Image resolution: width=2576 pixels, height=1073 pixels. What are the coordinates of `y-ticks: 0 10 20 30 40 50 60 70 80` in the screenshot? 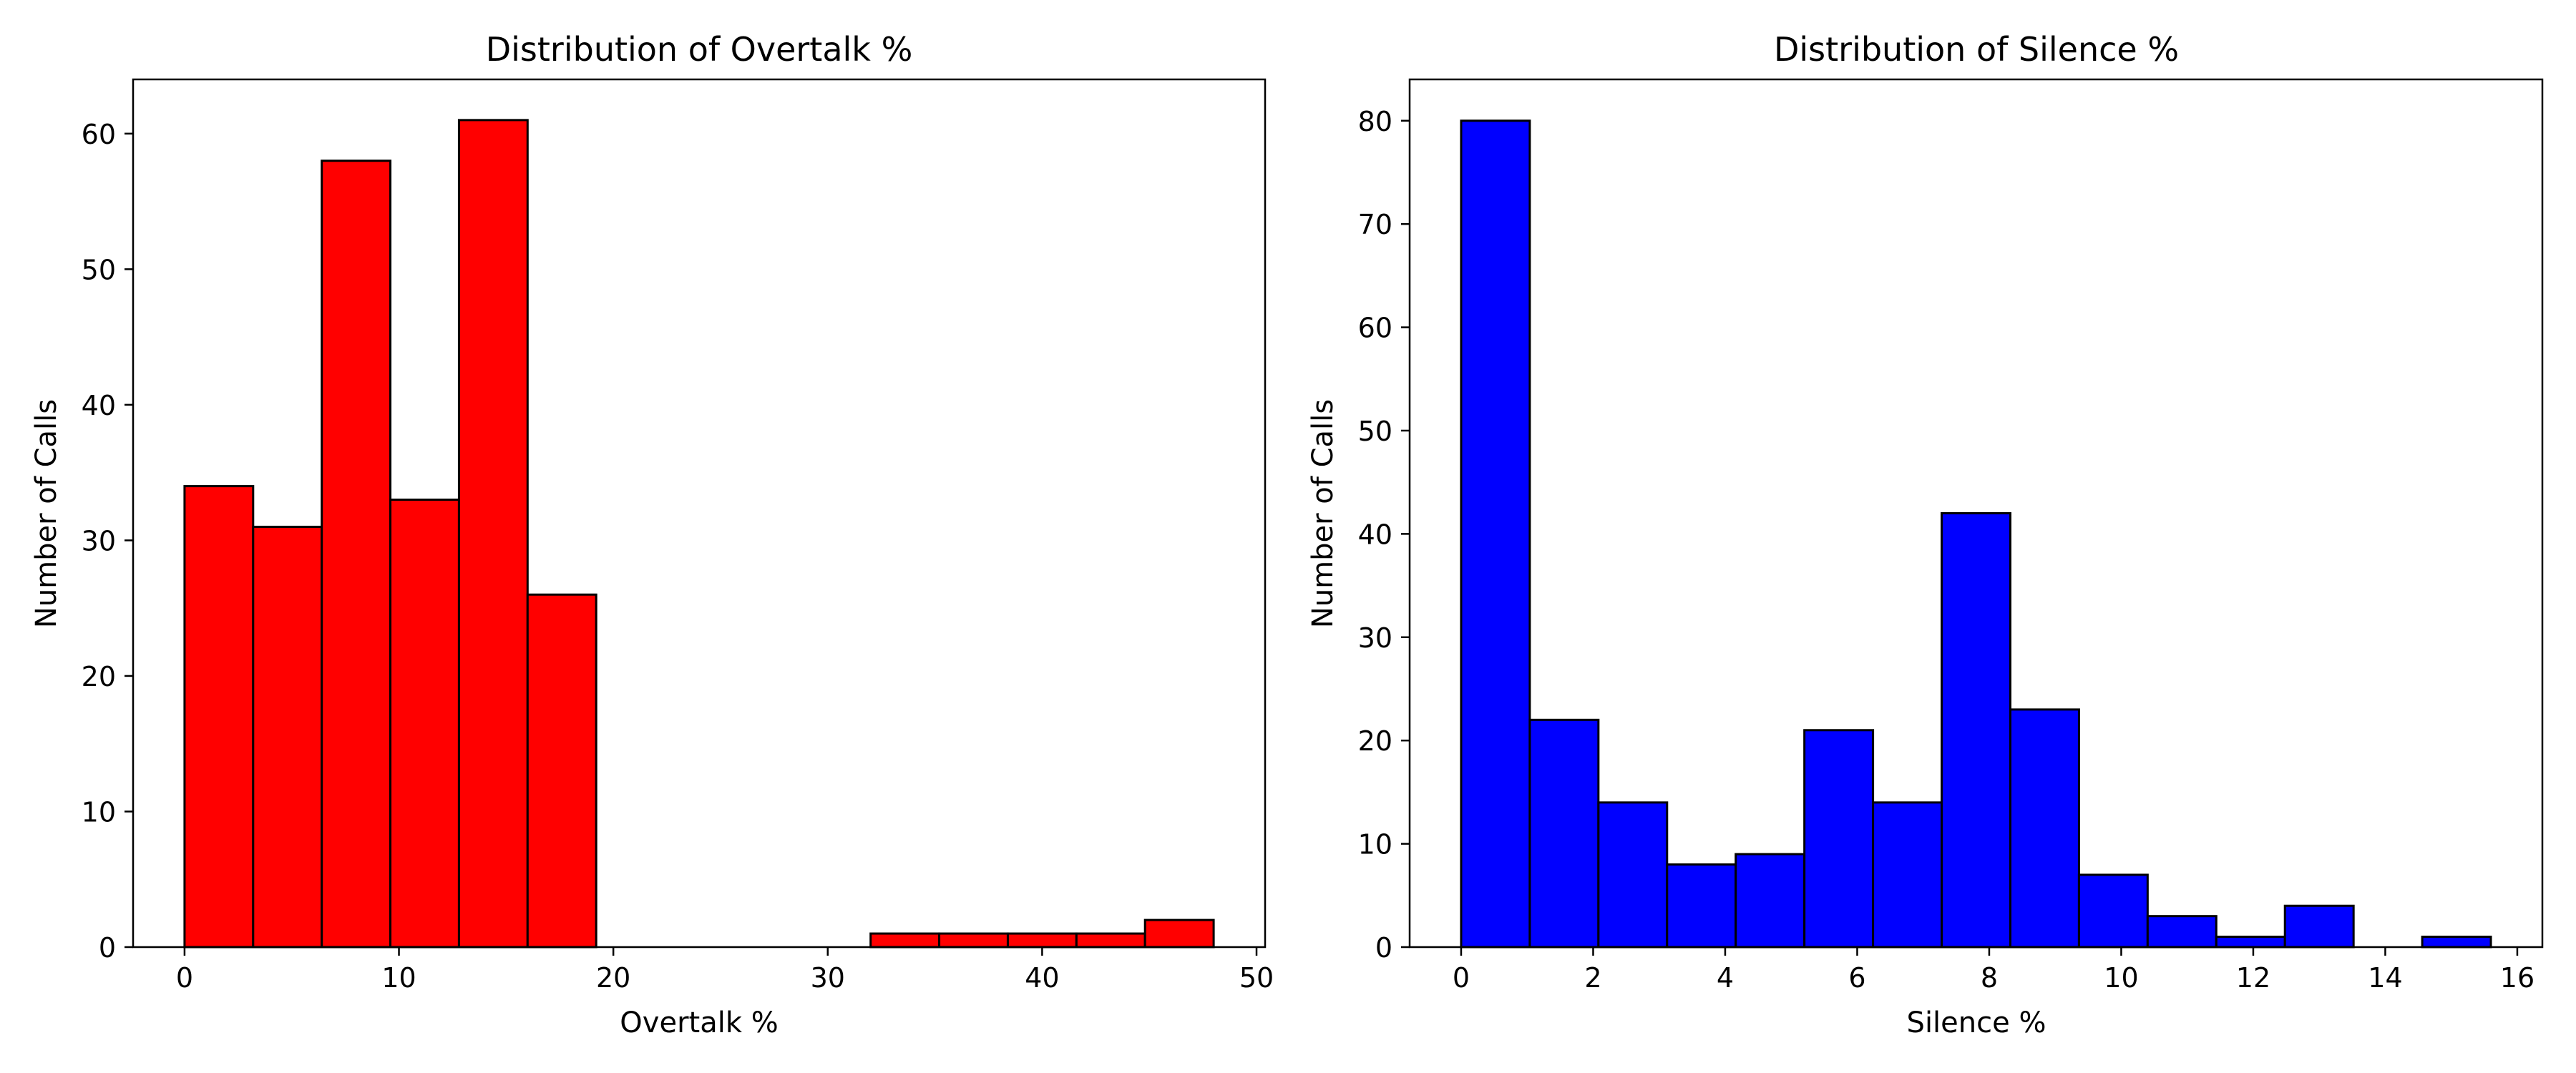 It's located at (1384, 535).